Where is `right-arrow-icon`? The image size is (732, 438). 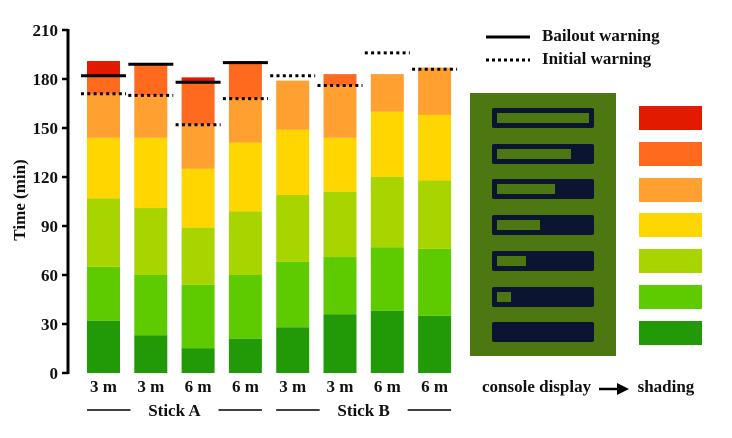
right-arrow-icon is located at coordinates (614, 388).